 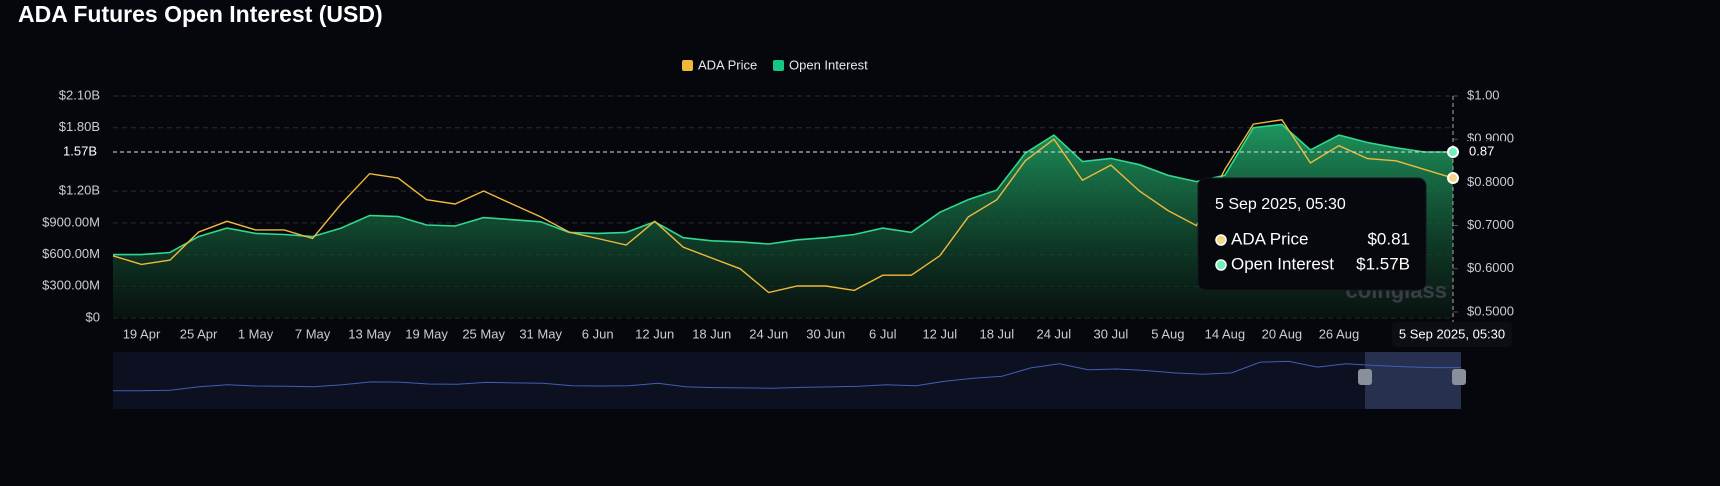 What do you see at coordinates (1490, 310) in the screenshot?
I see `y2-tick-label: $0.5000` at bounding box center [1490, 310].